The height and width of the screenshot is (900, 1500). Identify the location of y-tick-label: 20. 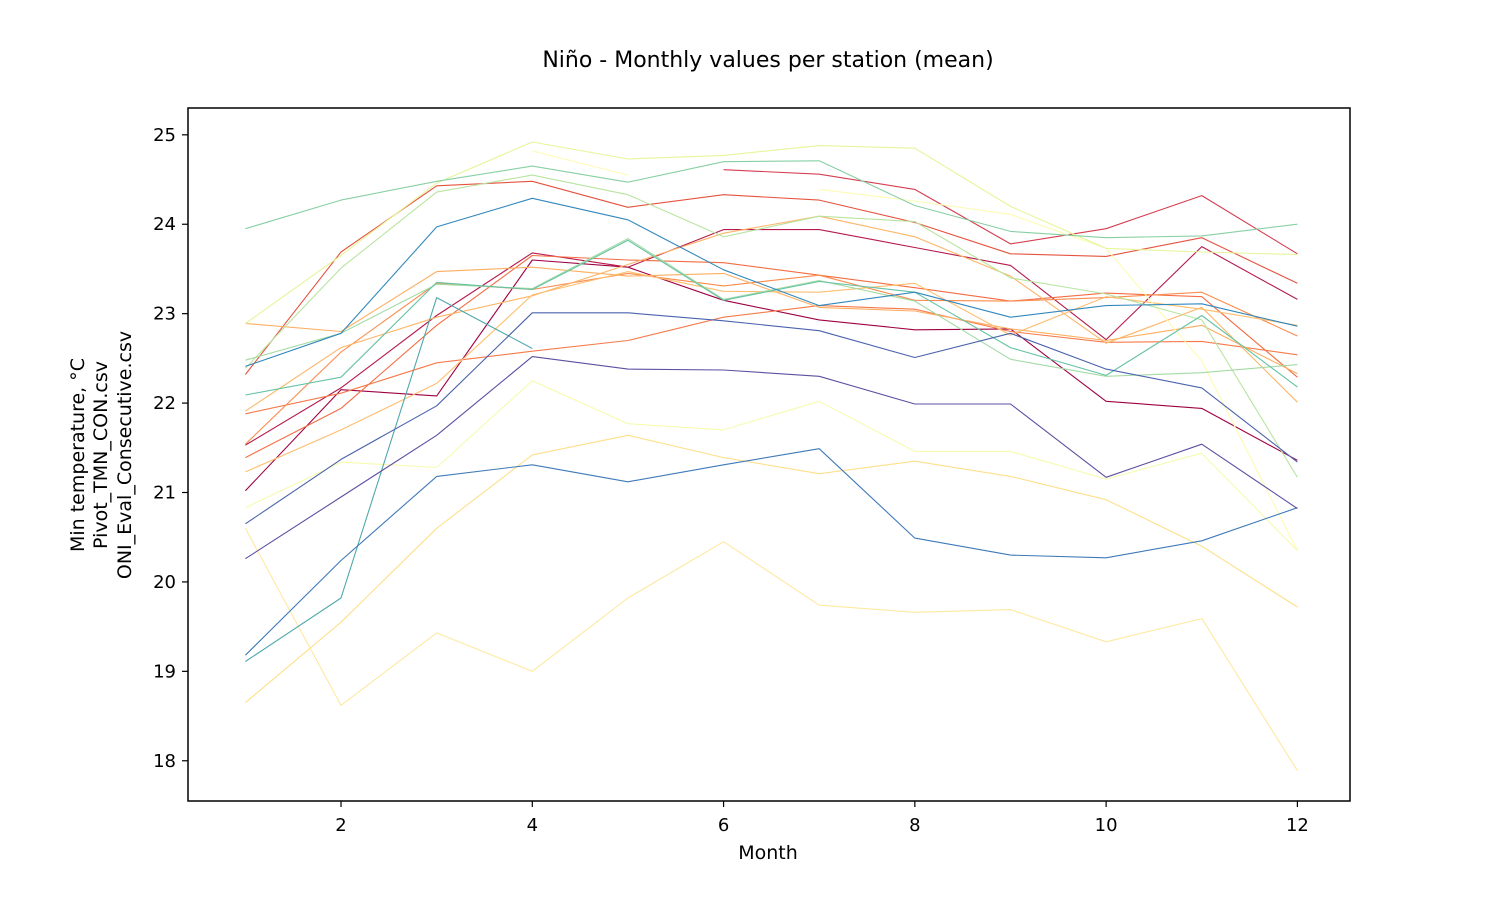
(164, 582).